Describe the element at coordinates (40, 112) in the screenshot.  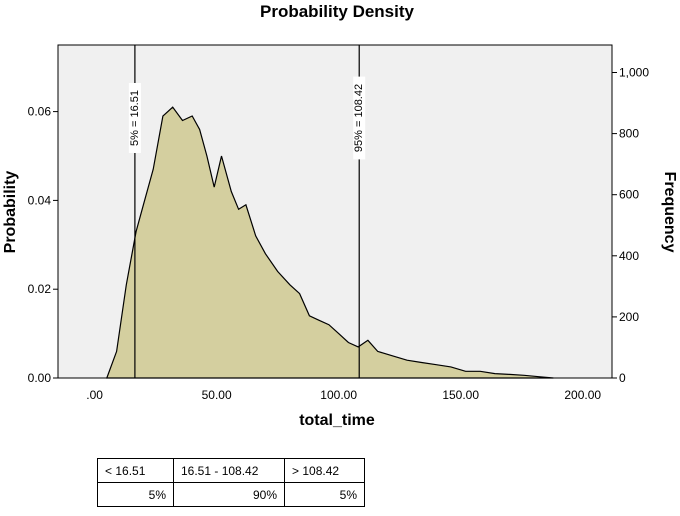
I see `y-tick-label: 0.06` at that location.